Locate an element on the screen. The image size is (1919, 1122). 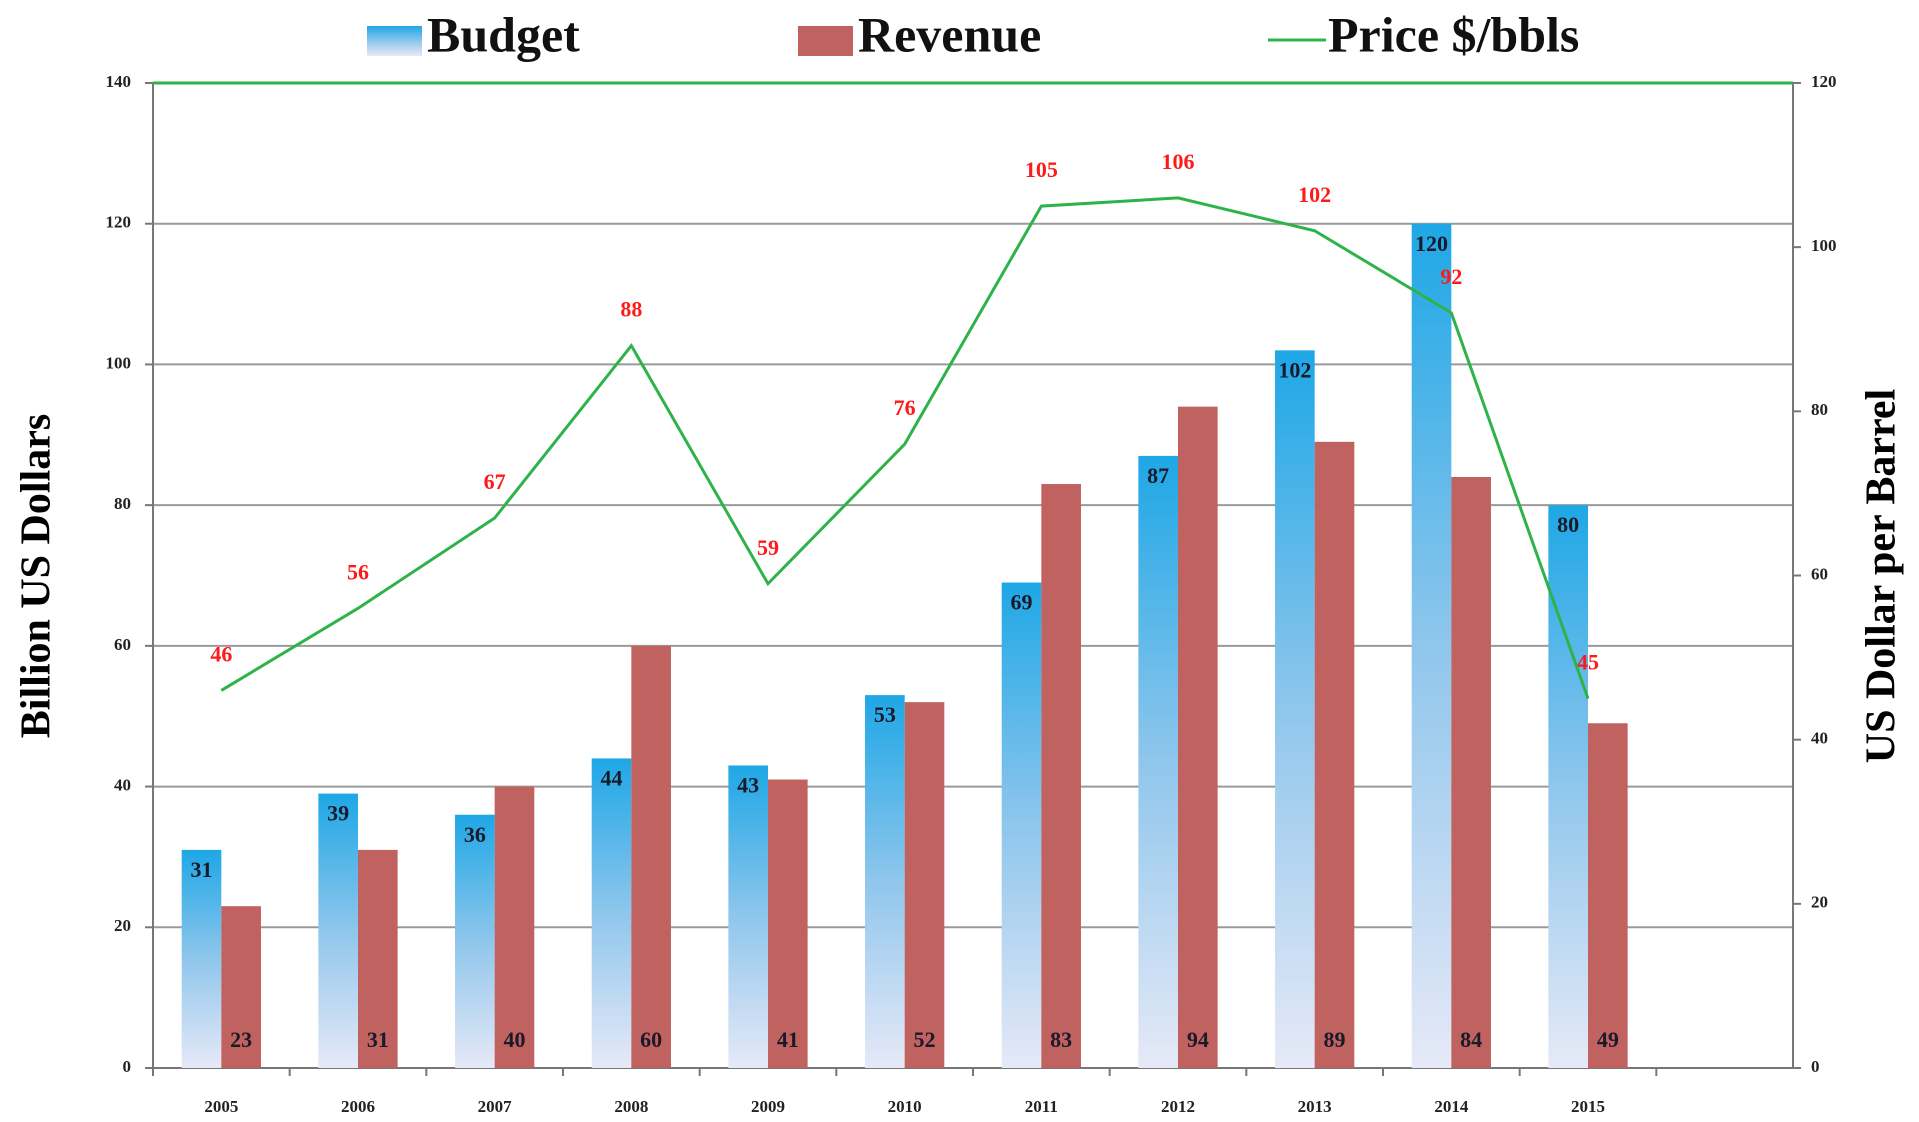
data-label: 84 is located at coordinates (1471, 1039).